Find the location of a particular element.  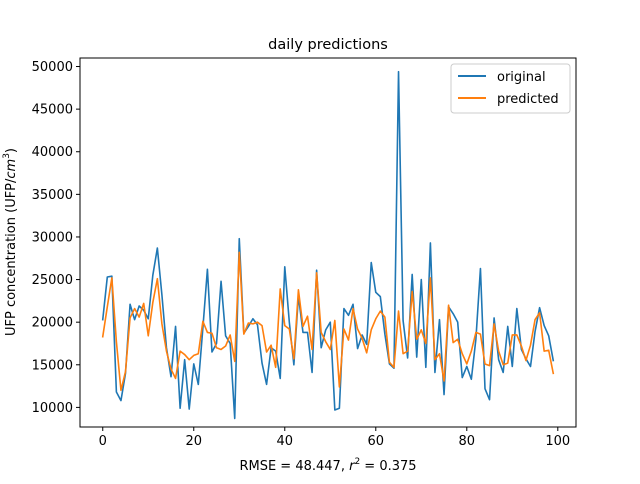

legend: original predicted is located at coordinates (510, 88).